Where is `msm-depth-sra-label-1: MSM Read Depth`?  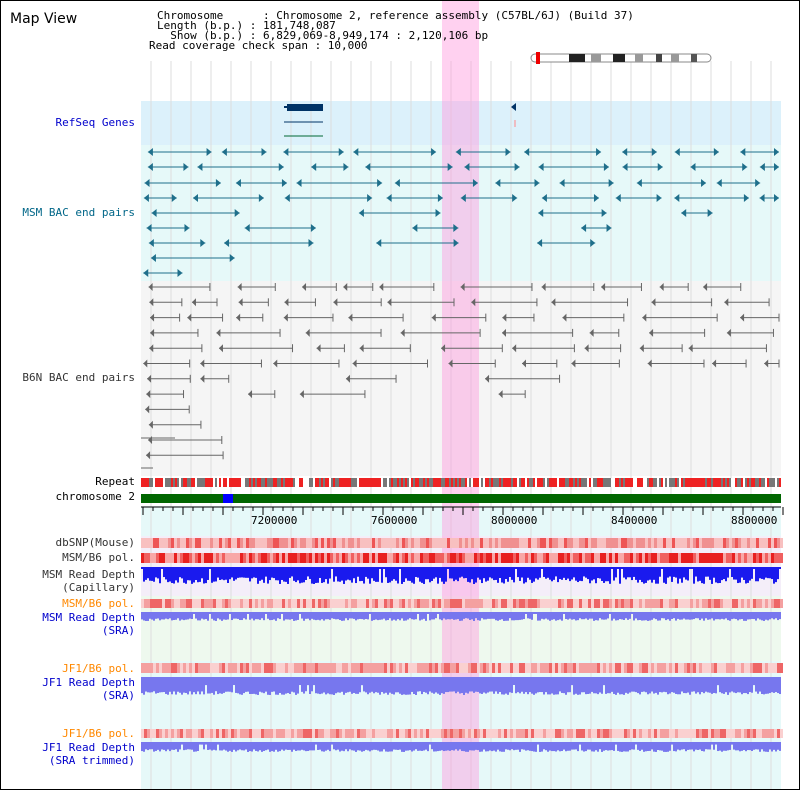 msm-depth-sra-label-1: MSM Read Depth is located at coordinates (88, 617).